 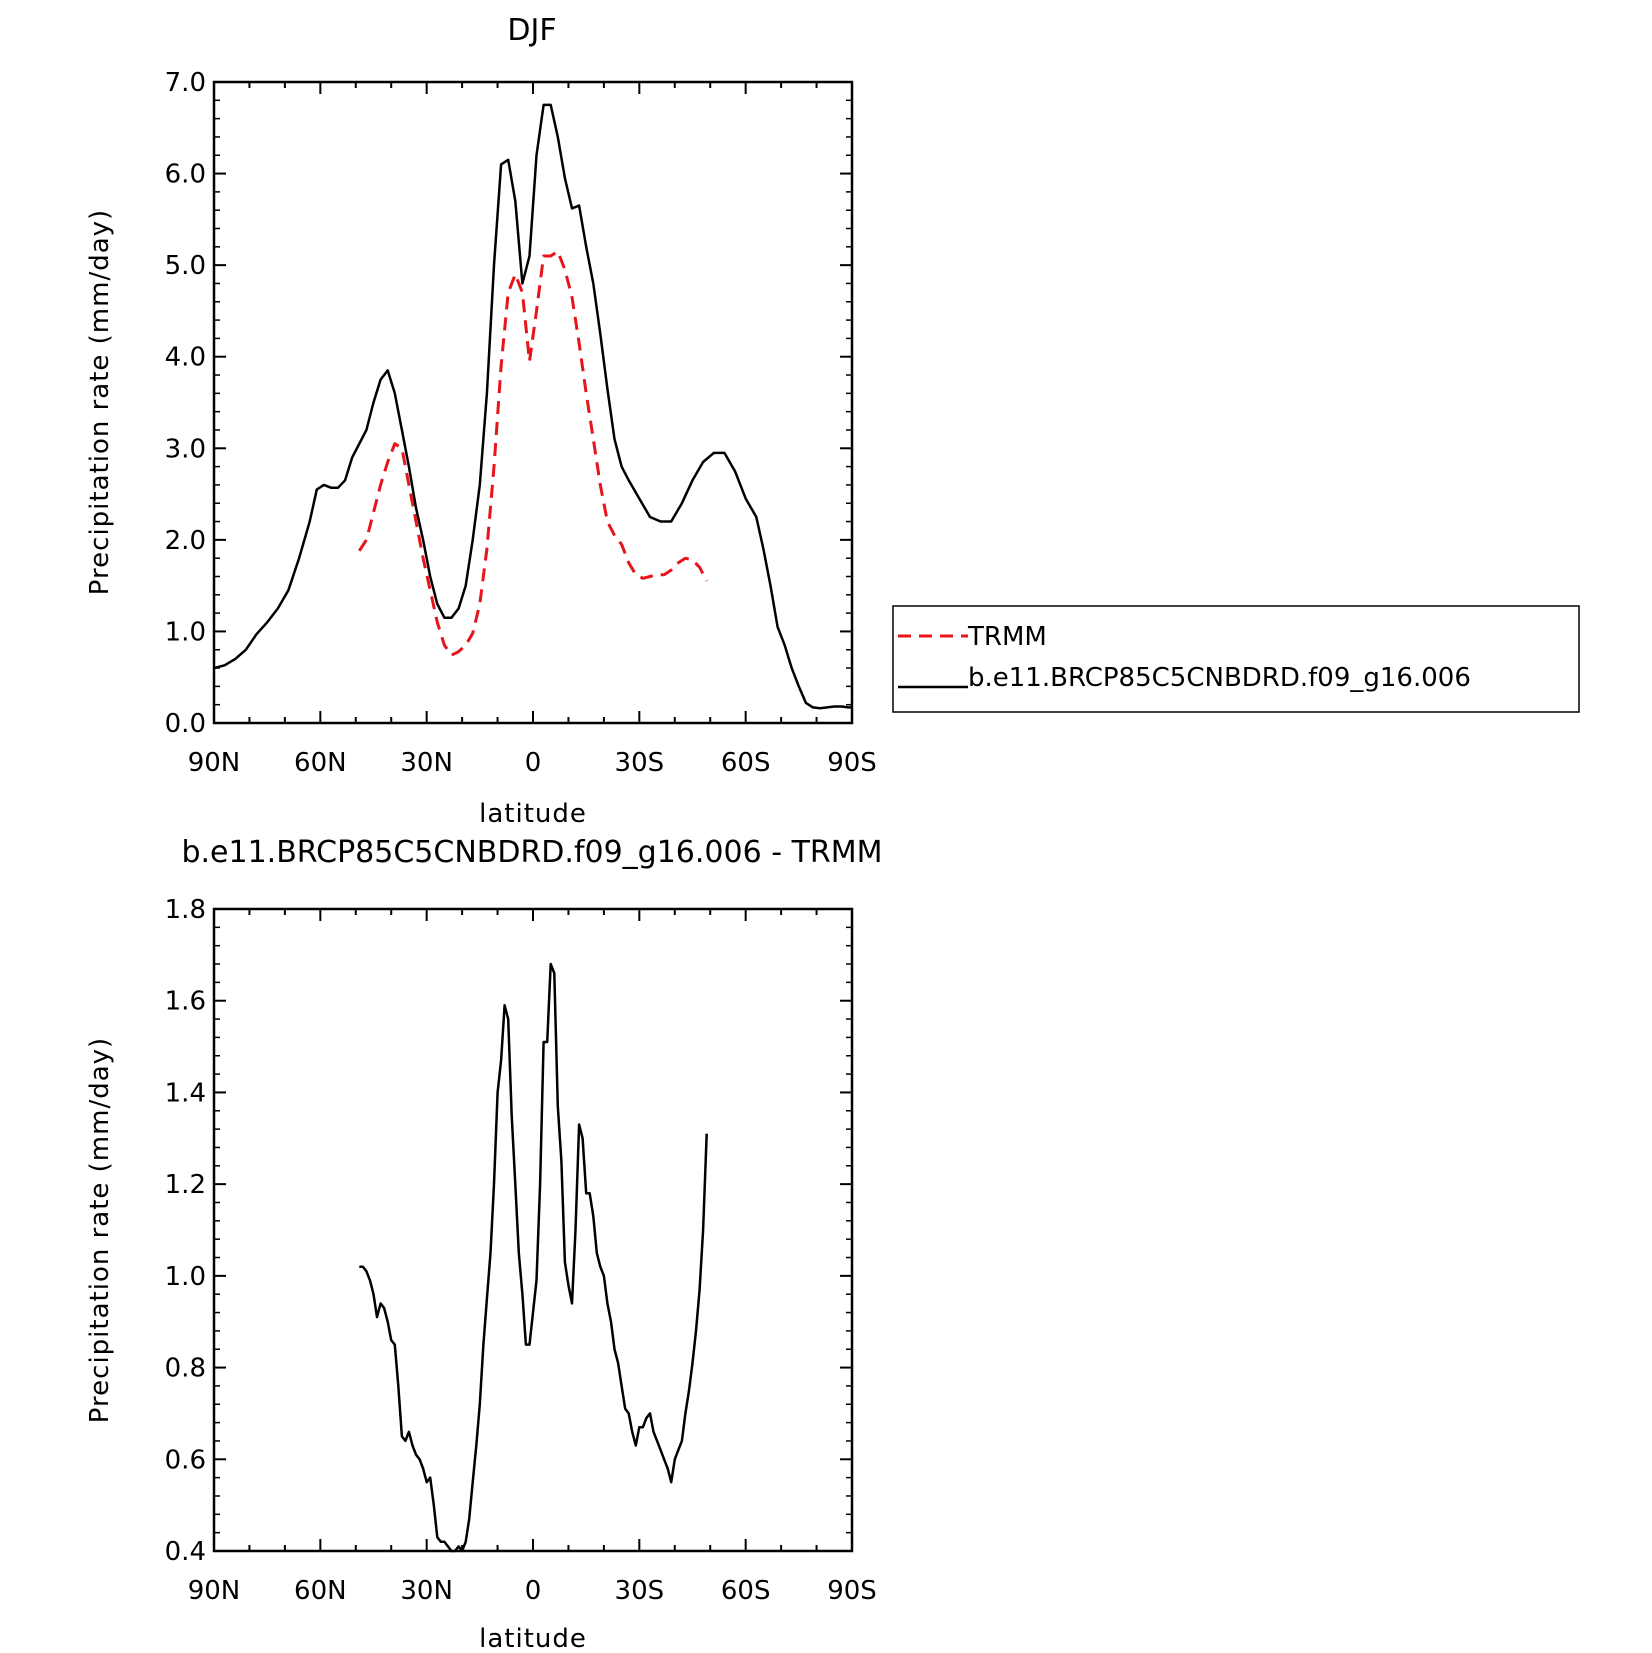 I want to click on y-tick-label: 0.0, so click(x=185, y=724).